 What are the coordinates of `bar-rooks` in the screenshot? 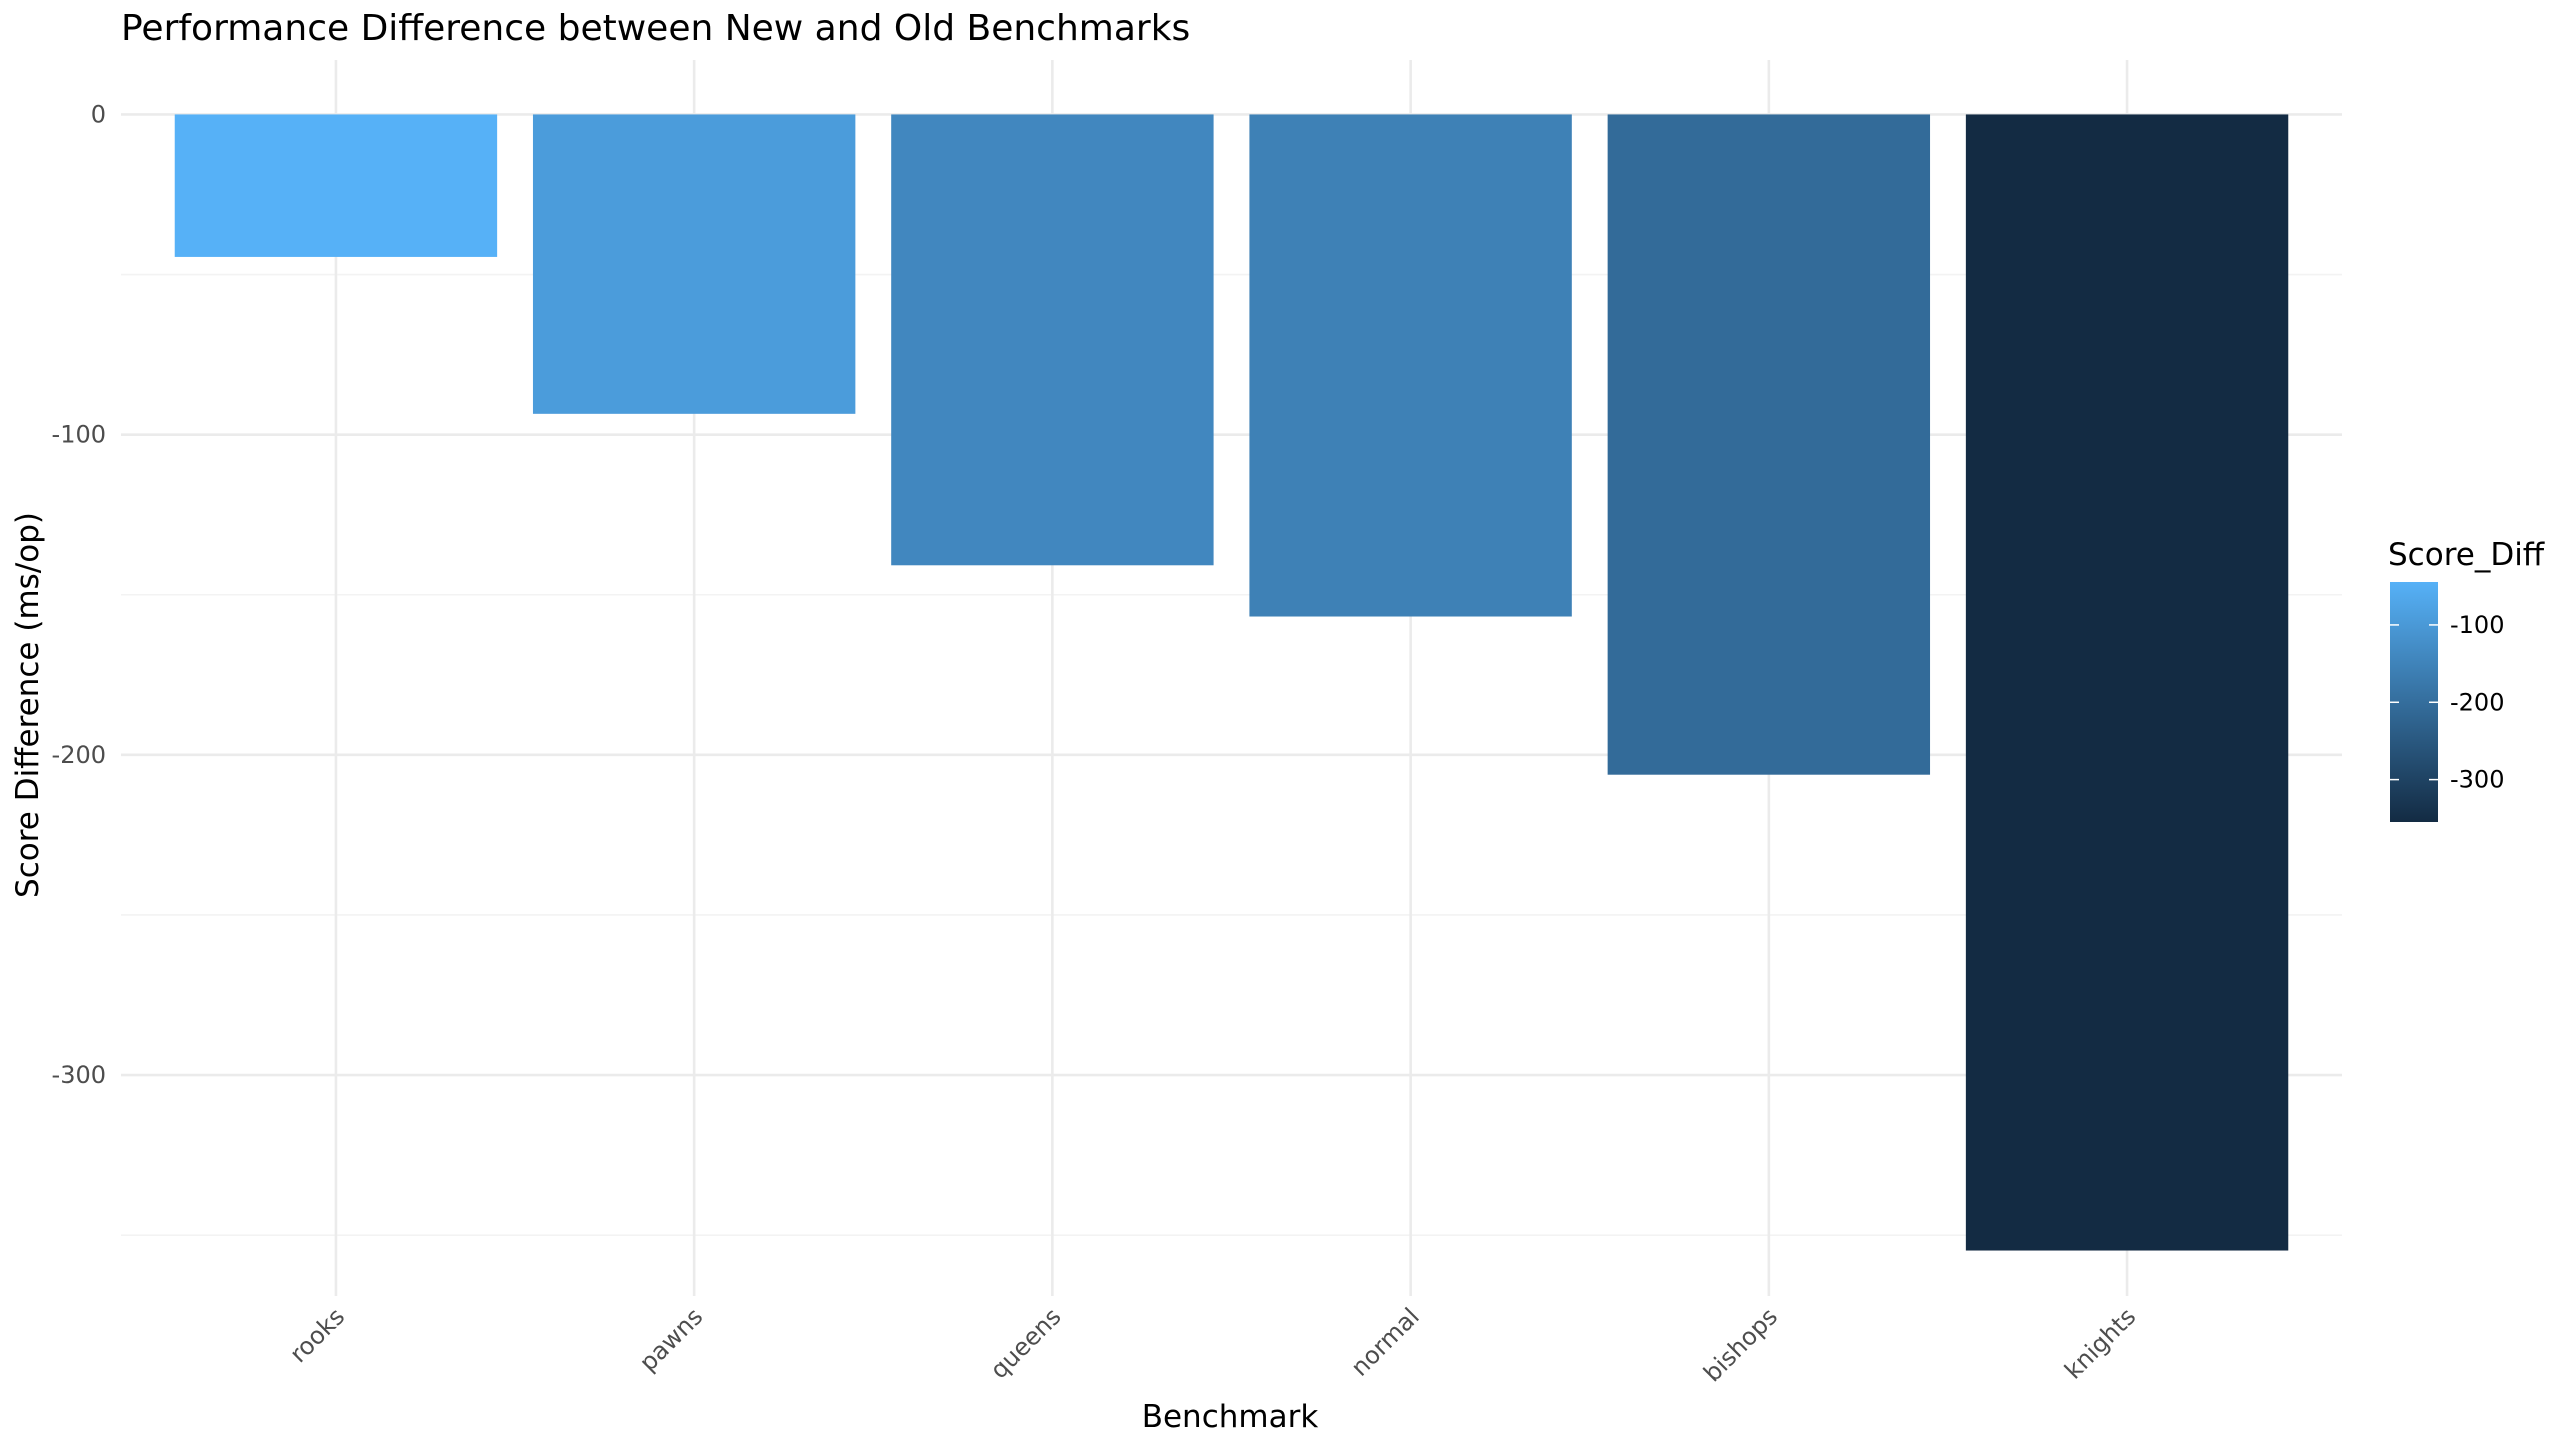 It's located at (336, 185).